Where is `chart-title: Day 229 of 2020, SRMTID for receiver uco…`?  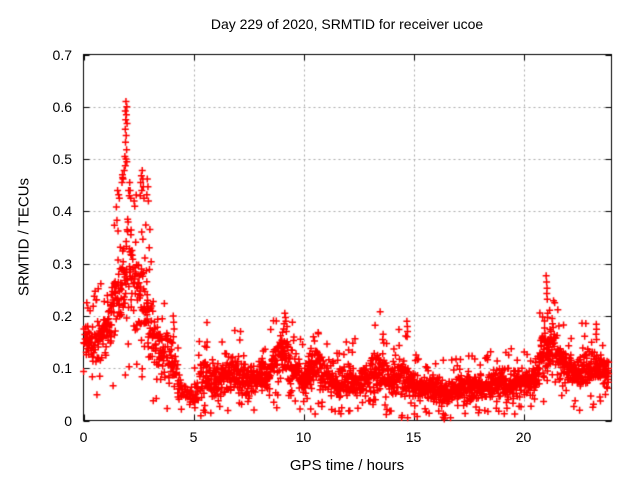
chart-title: Day 229 of 2020, SRMTID for receiver uco… is located at coordinates (347, 24).